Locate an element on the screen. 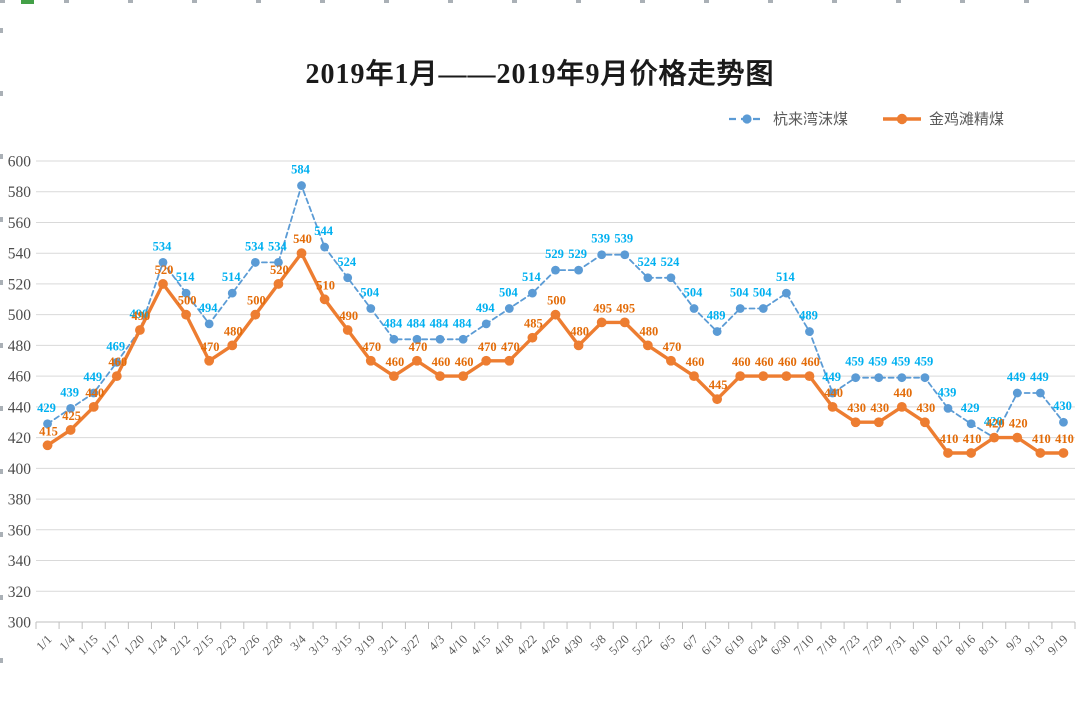 This screenshot has height=702, width=1080. data-point-label: 504 is located at coordinates (694, 293).